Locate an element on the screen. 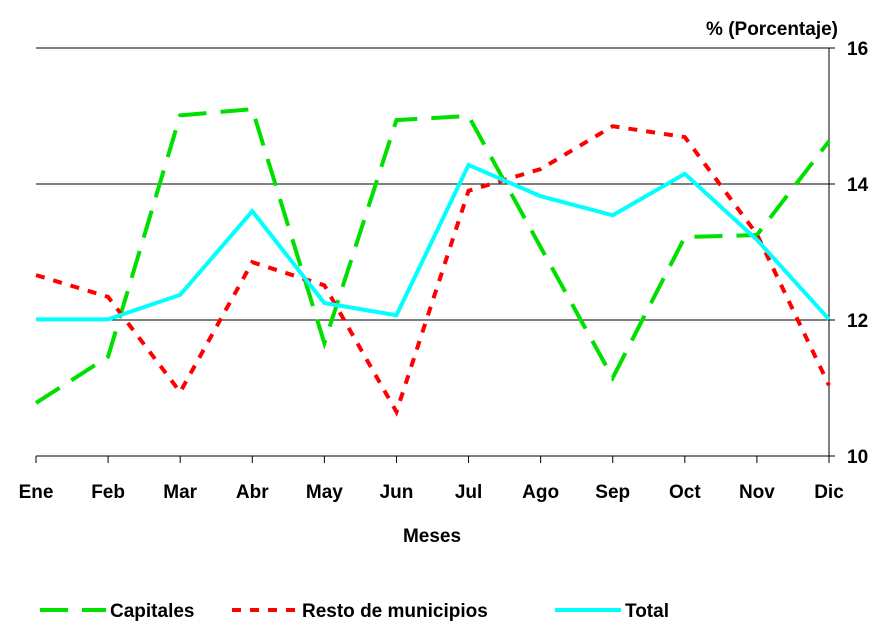  legend-label: Total is located at coordinates (647, 611).